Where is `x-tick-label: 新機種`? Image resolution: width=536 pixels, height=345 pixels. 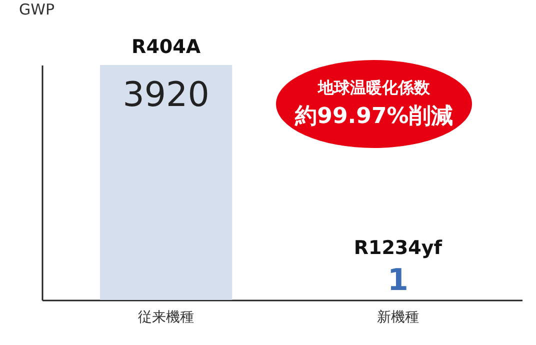
x-tick-label: 新機種 is located at coordinates (397, 318).